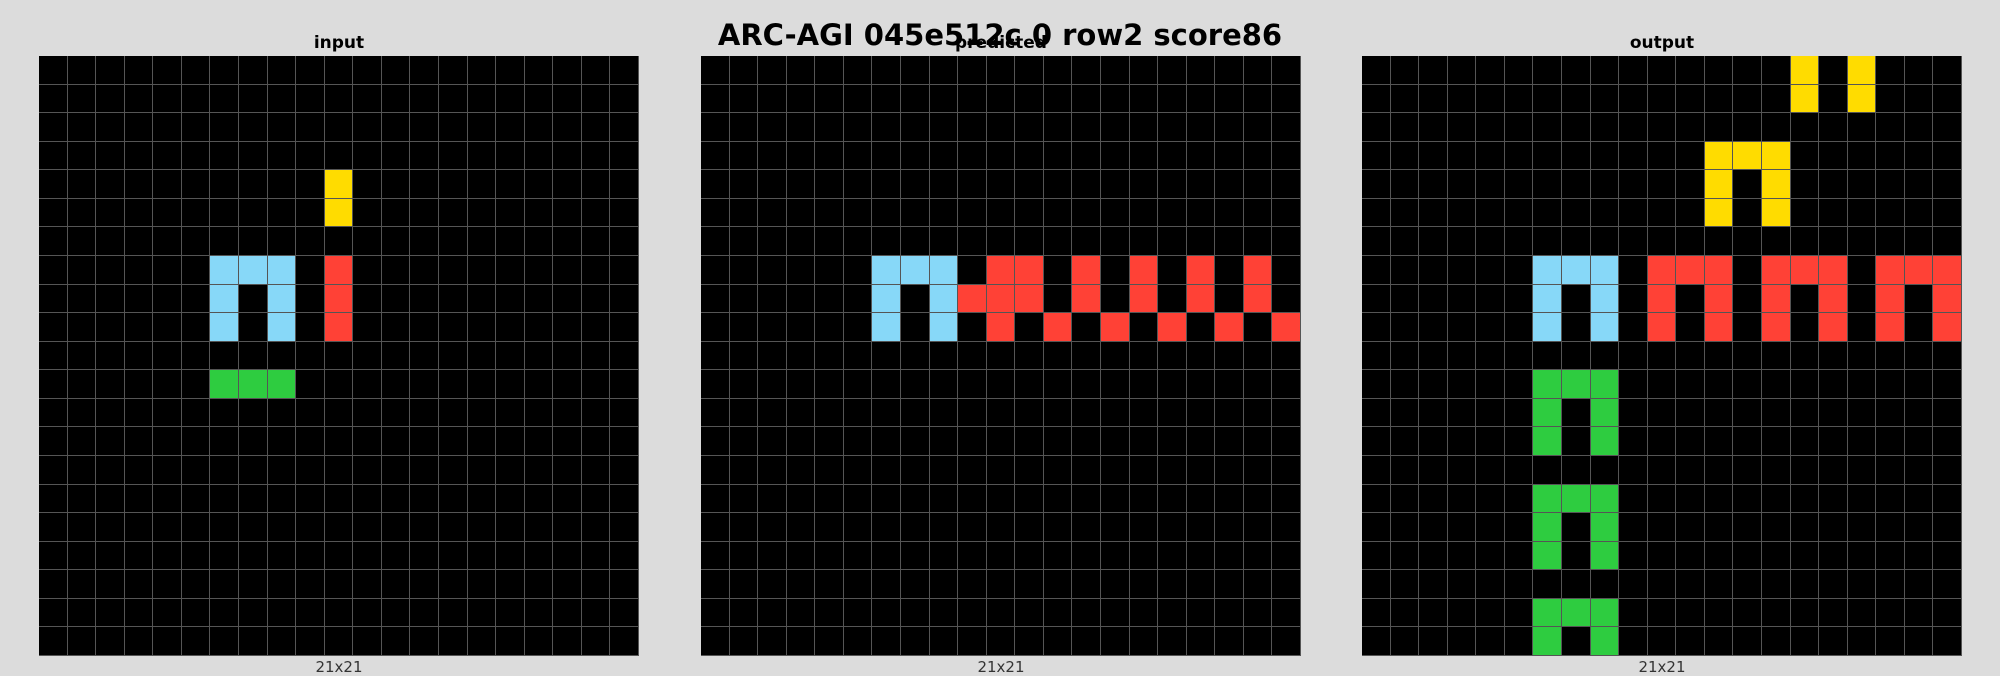  What do you see at coordinates (339, 43) in the screenshot?
I see `panel-label-input: input` at bounding box center [339, 43].